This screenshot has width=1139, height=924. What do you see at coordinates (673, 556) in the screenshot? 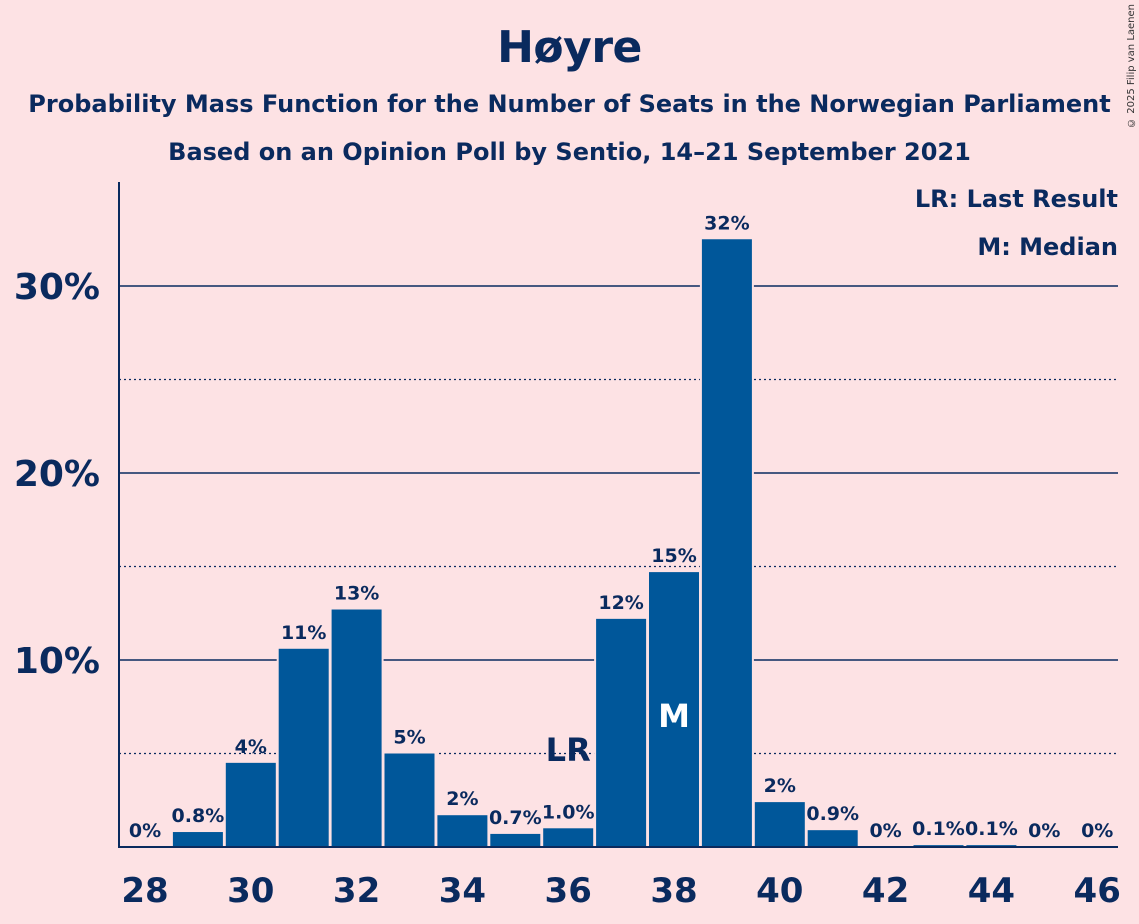
I see `bar-value-label: 15%` at bounding box center [673, 556].